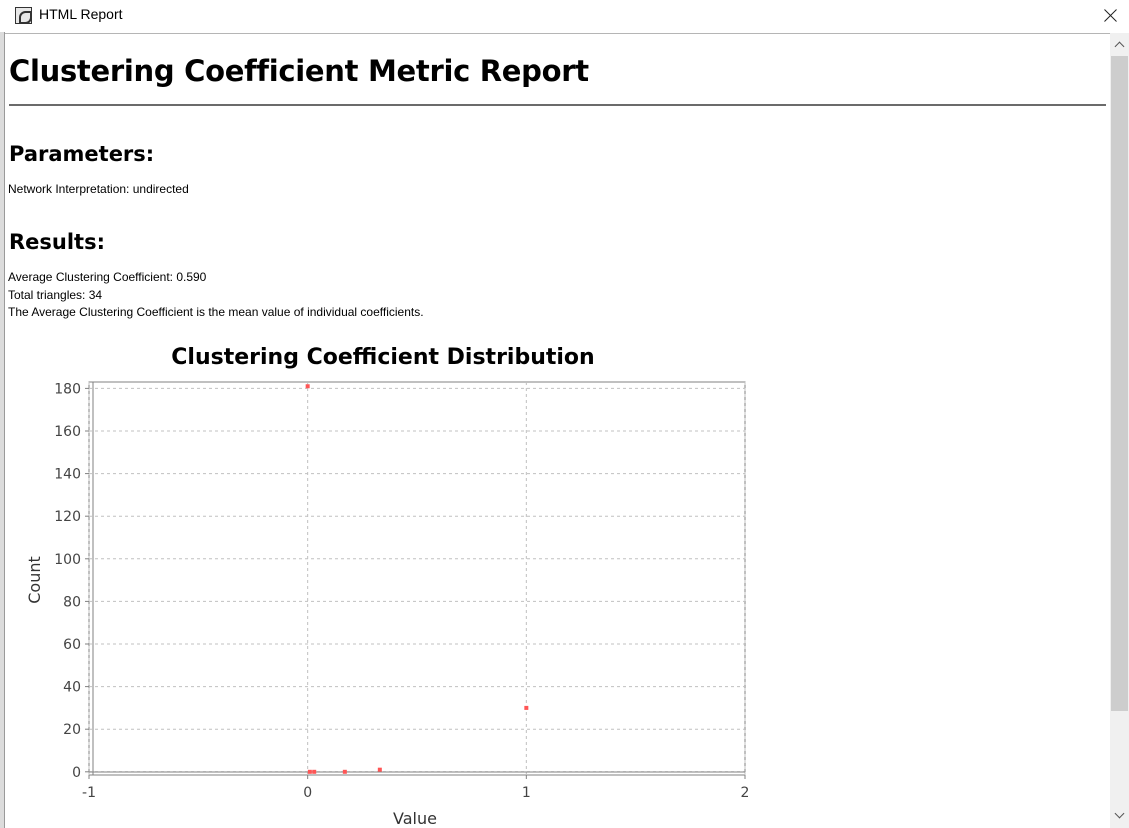 The image size is (1129, 828). I want to click on y-tick-label: 0, so click(76, 773).